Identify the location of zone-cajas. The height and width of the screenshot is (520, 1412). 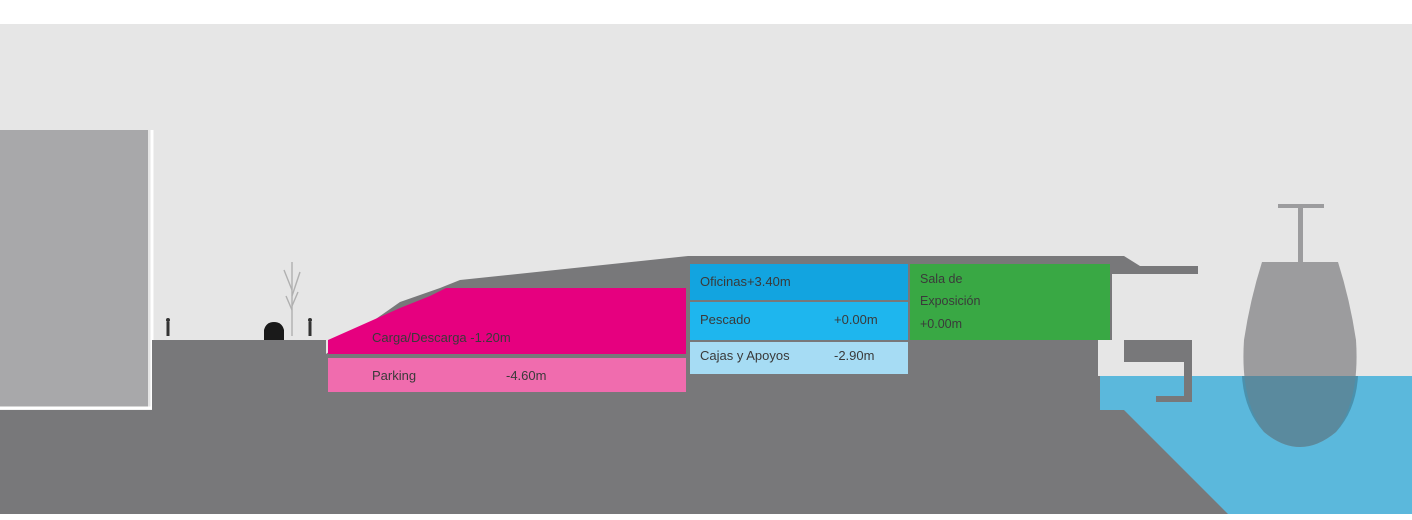
(799, 358).